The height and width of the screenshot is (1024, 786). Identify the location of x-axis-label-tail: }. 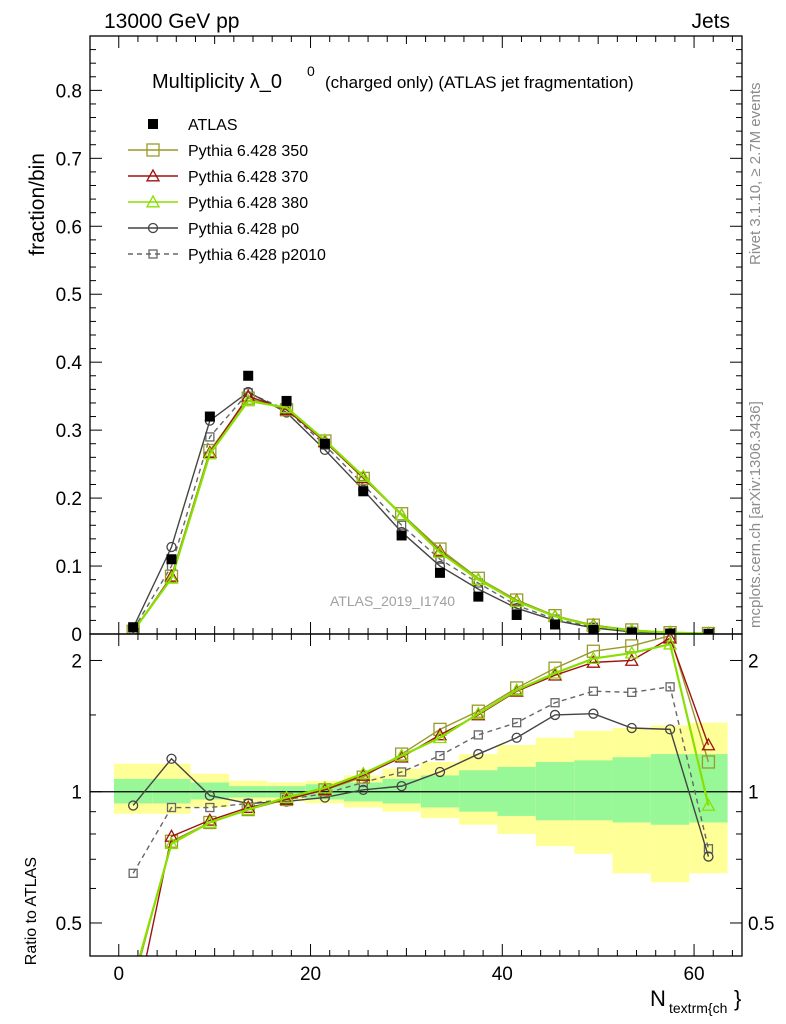
(737, 998).